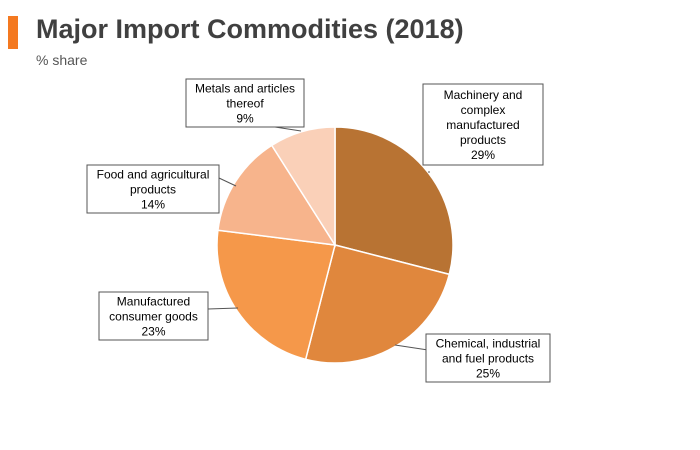 The width and height of the screenshot is (700, 450). I want to click on slice-label: Manufactured consumer goods 23%, so click(153, 317).